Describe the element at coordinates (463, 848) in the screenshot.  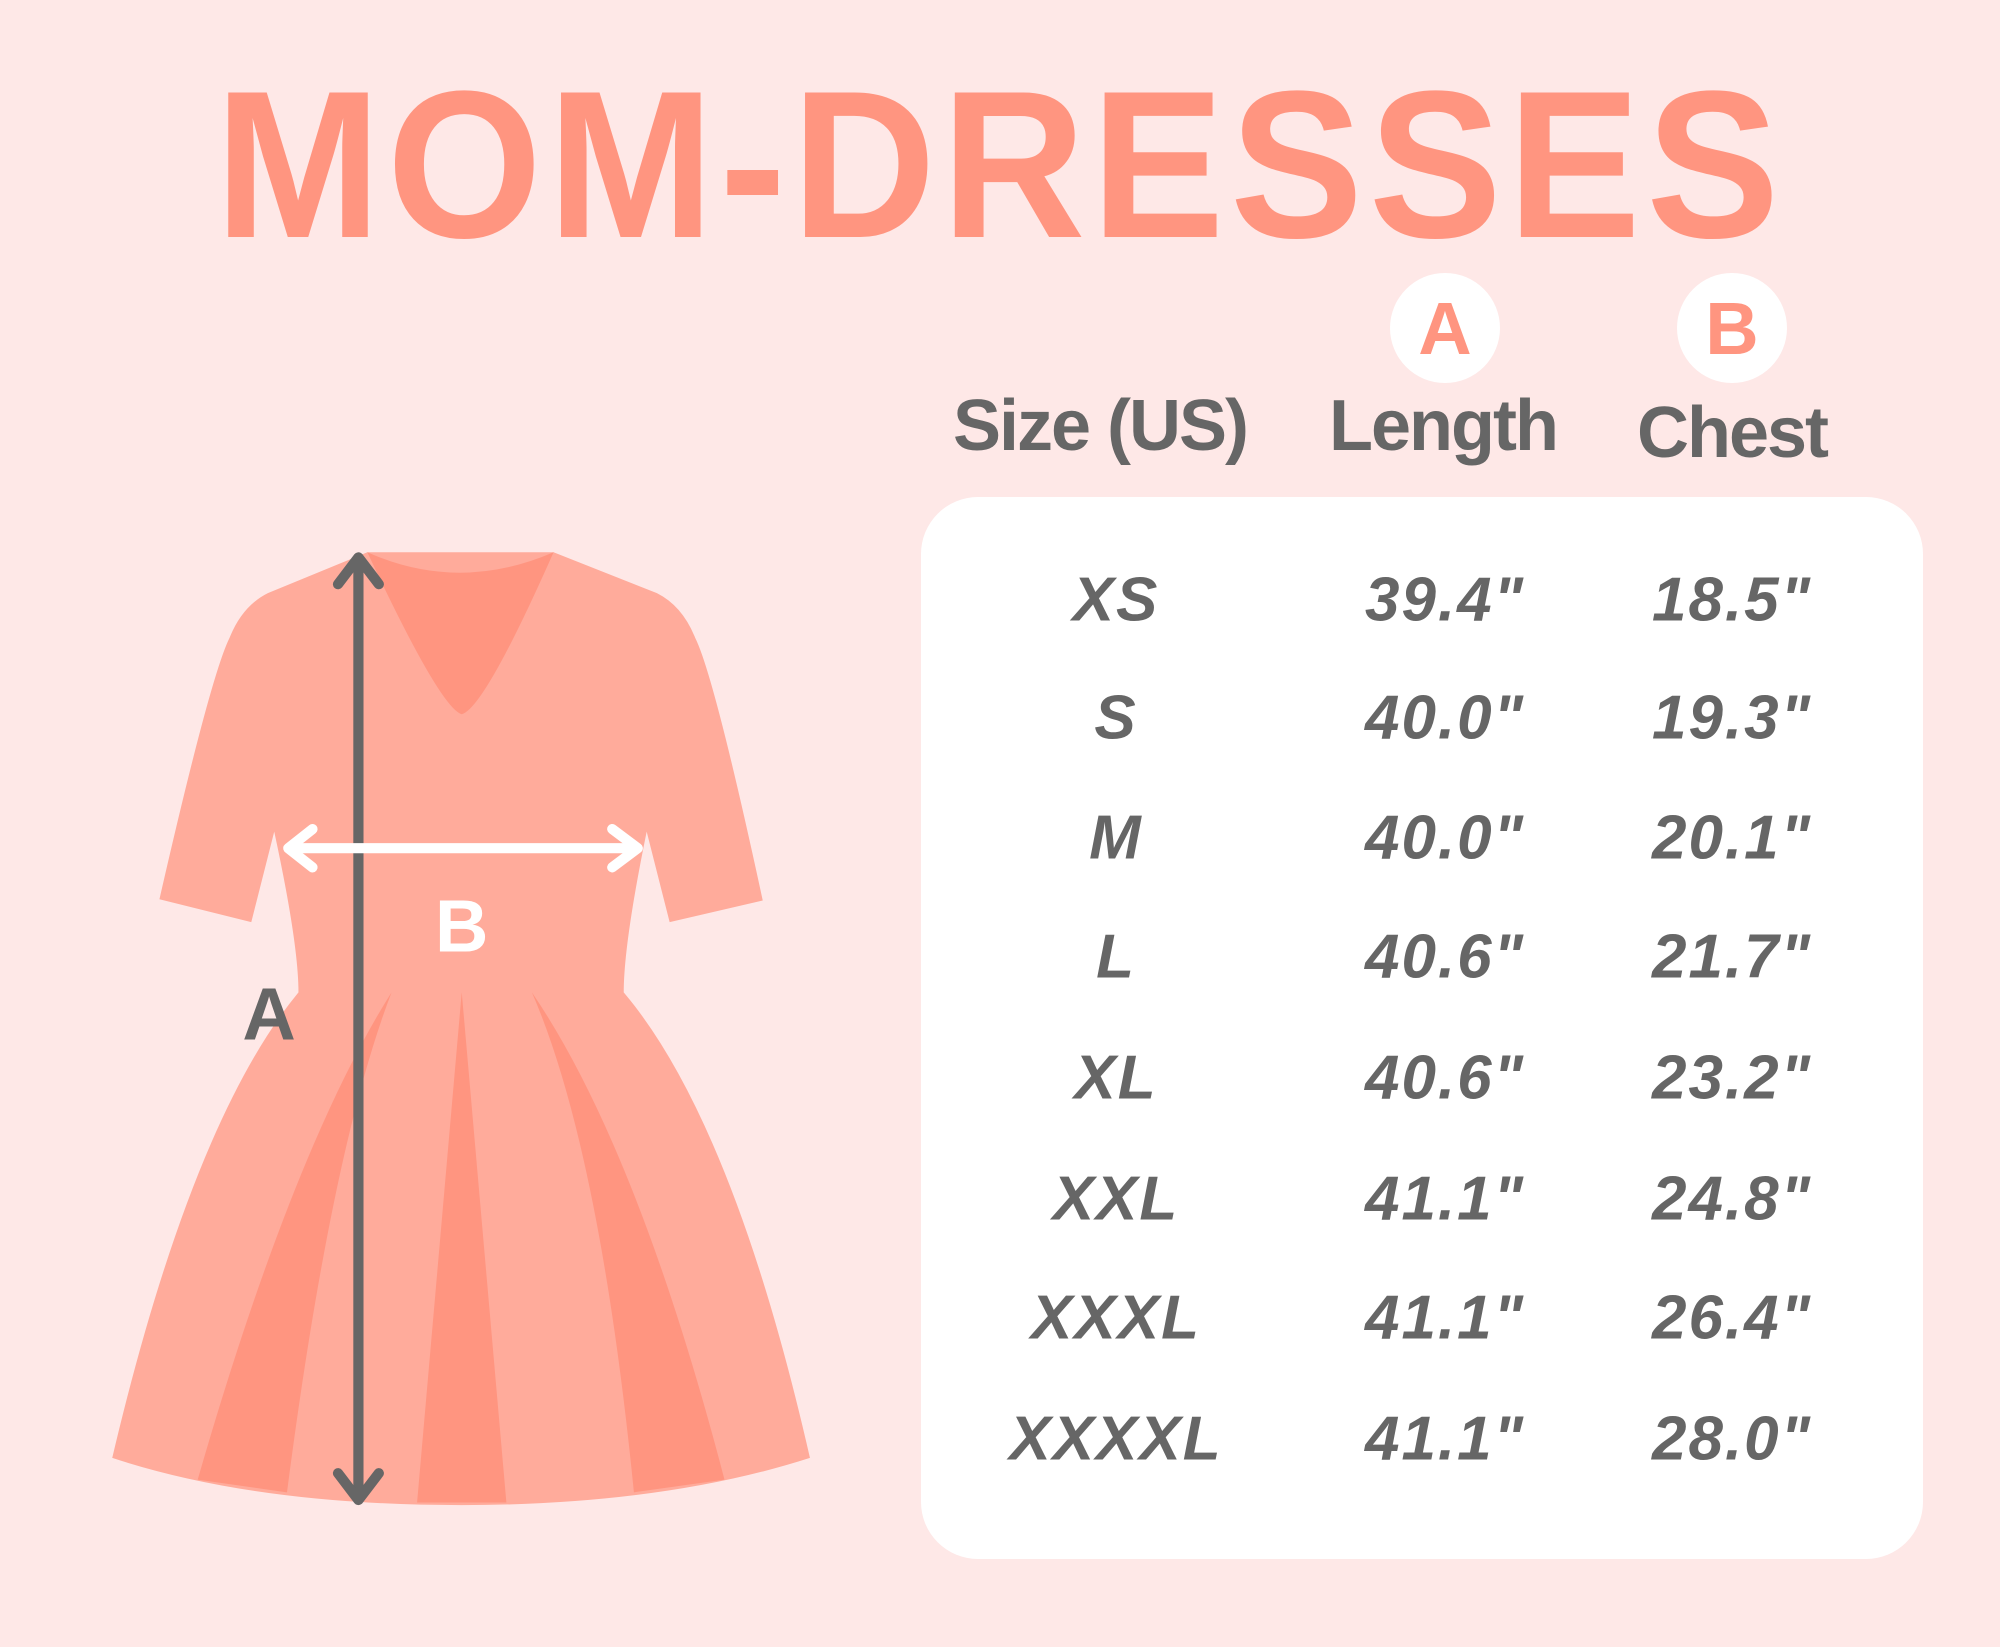
I see `chest-arrow` at that location.